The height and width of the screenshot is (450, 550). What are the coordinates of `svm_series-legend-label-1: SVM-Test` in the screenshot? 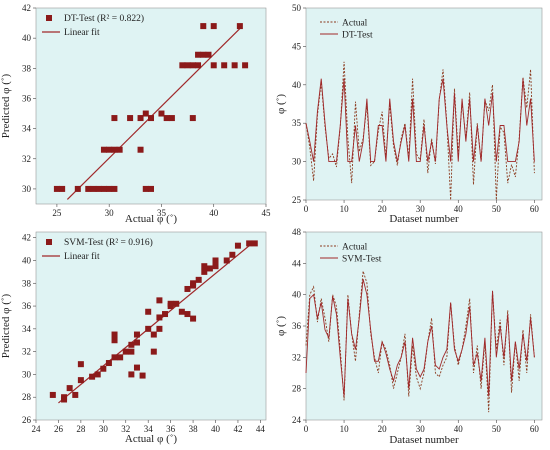 It's located at (362, 260).